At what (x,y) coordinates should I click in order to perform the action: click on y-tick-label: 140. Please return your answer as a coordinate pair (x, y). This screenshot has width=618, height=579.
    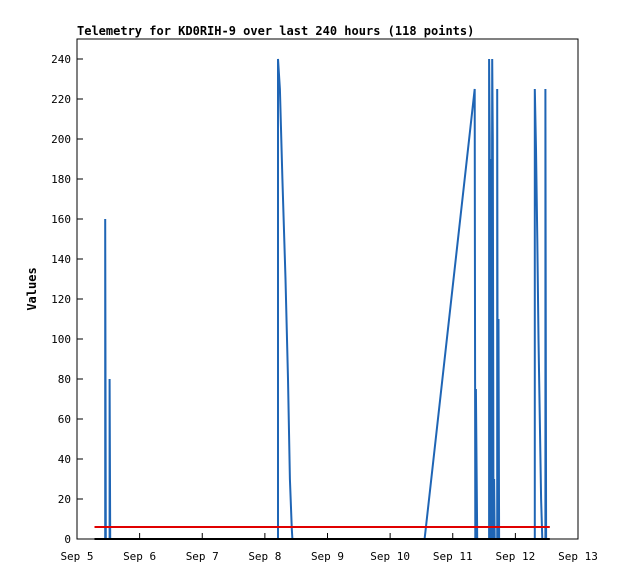
    Looking at the image, I should click on (61, 259).